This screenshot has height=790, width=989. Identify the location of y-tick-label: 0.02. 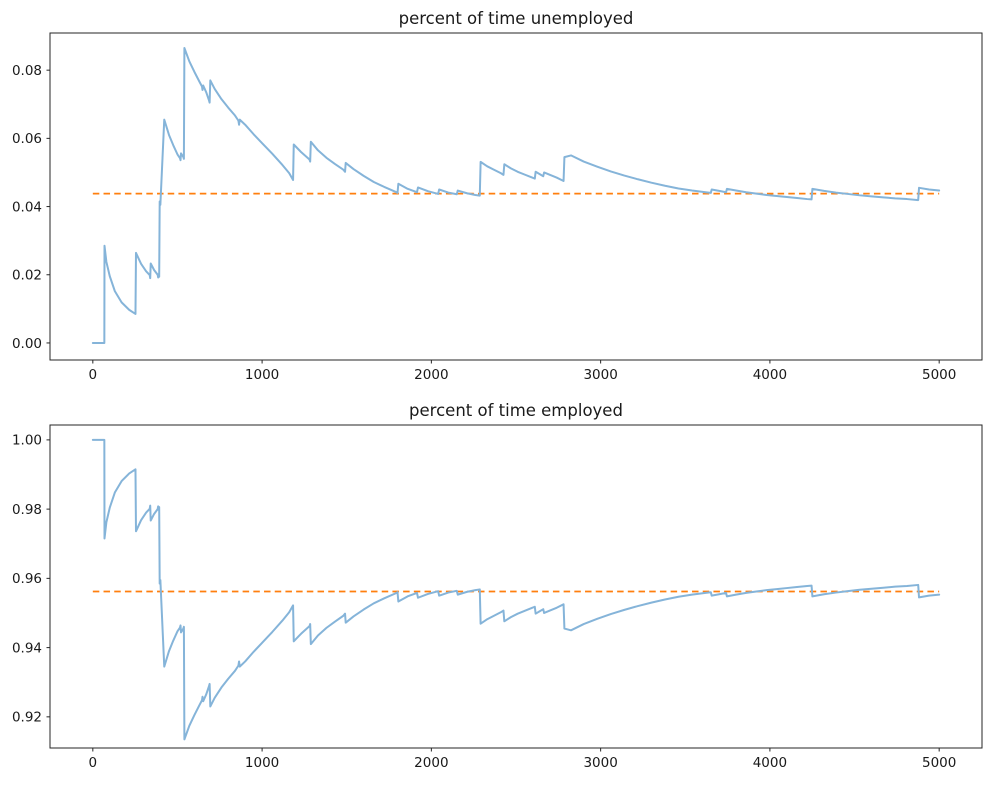
(27, 276).